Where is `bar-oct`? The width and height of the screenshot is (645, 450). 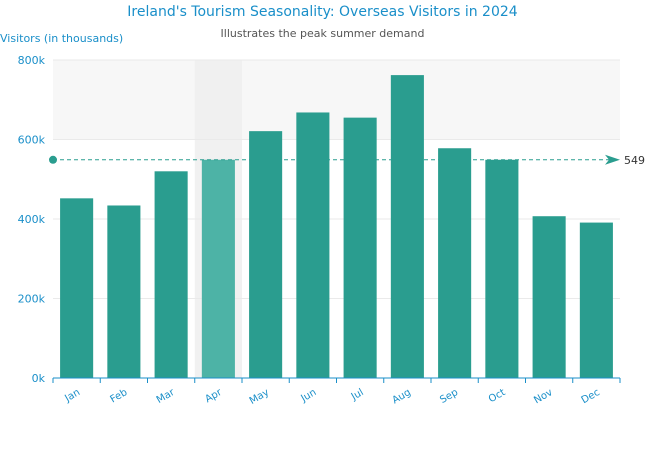 bar-oct is located at coordinates (502, 268).